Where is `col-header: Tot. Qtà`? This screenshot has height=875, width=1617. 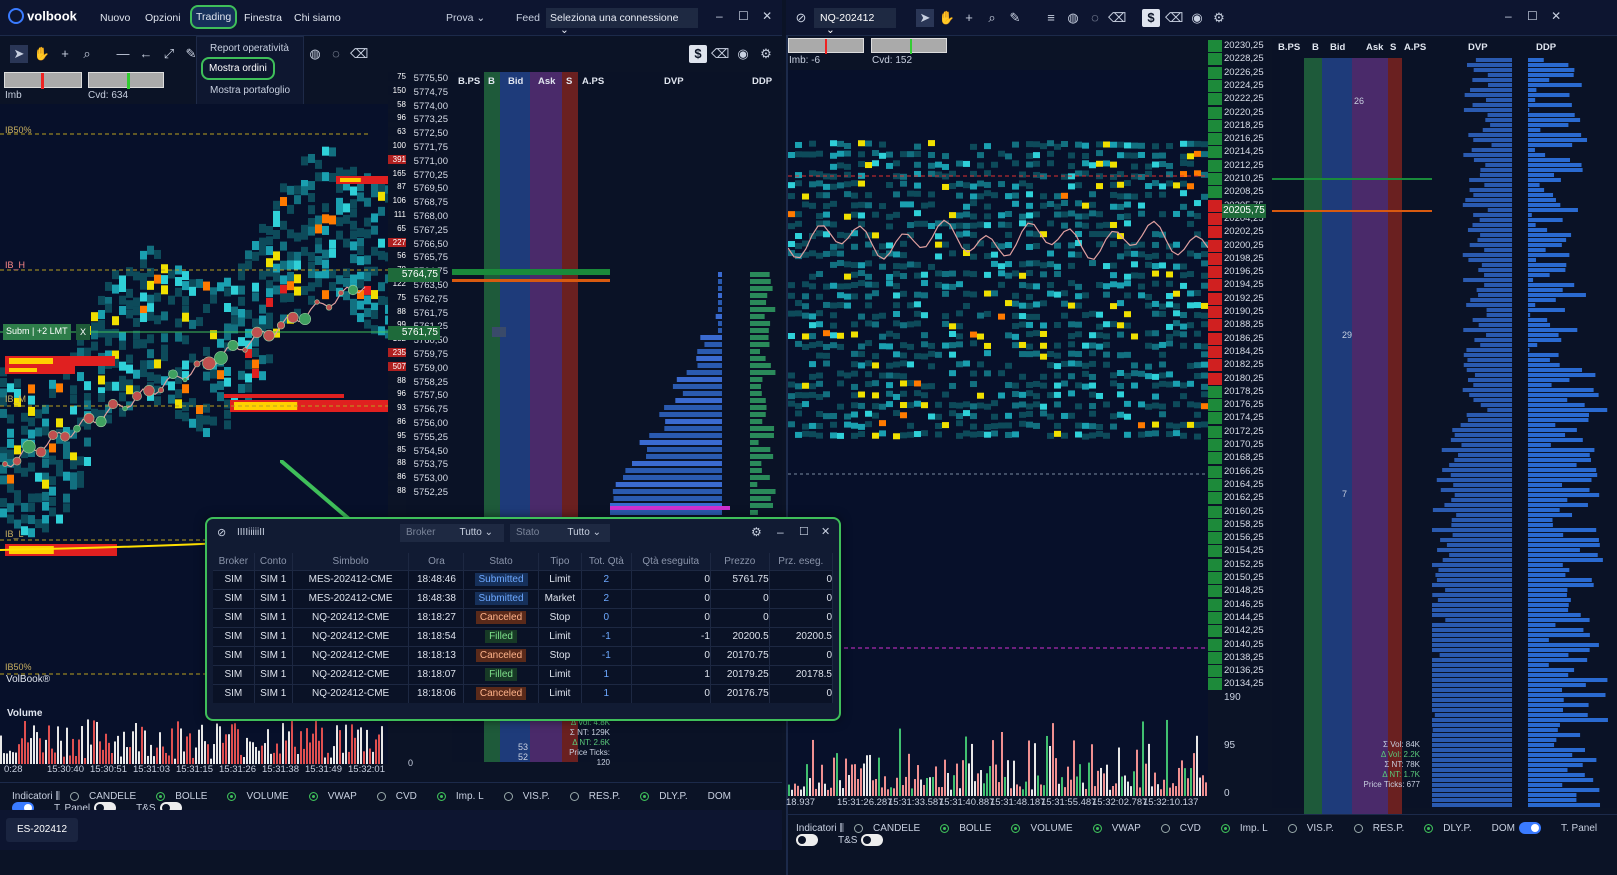
col-header: Tot. Qtà is located at coordinates (606, 561).